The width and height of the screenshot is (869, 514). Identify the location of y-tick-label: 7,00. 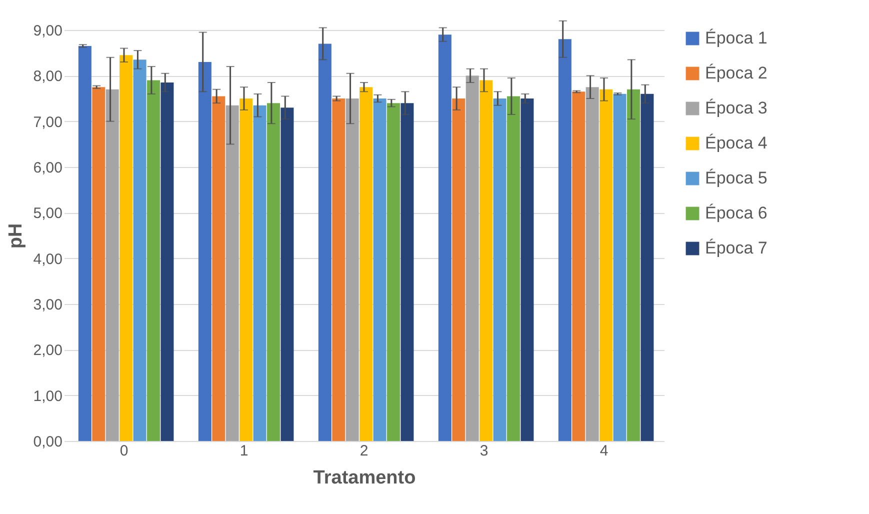
(47, 122).